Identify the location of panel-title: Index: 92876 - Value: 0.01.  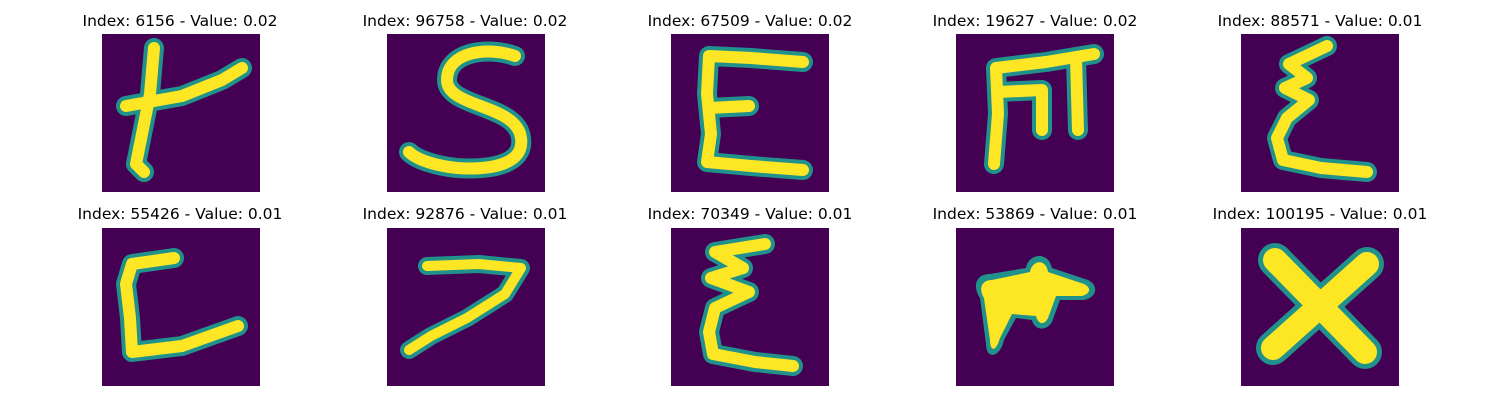
(465, 214).